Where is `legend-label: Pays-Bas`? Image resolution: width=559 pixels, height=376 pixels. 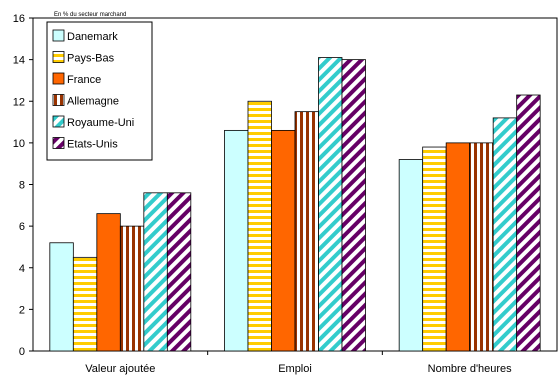 legend-label: Pays-Bas is located at coordinates (91, 59).